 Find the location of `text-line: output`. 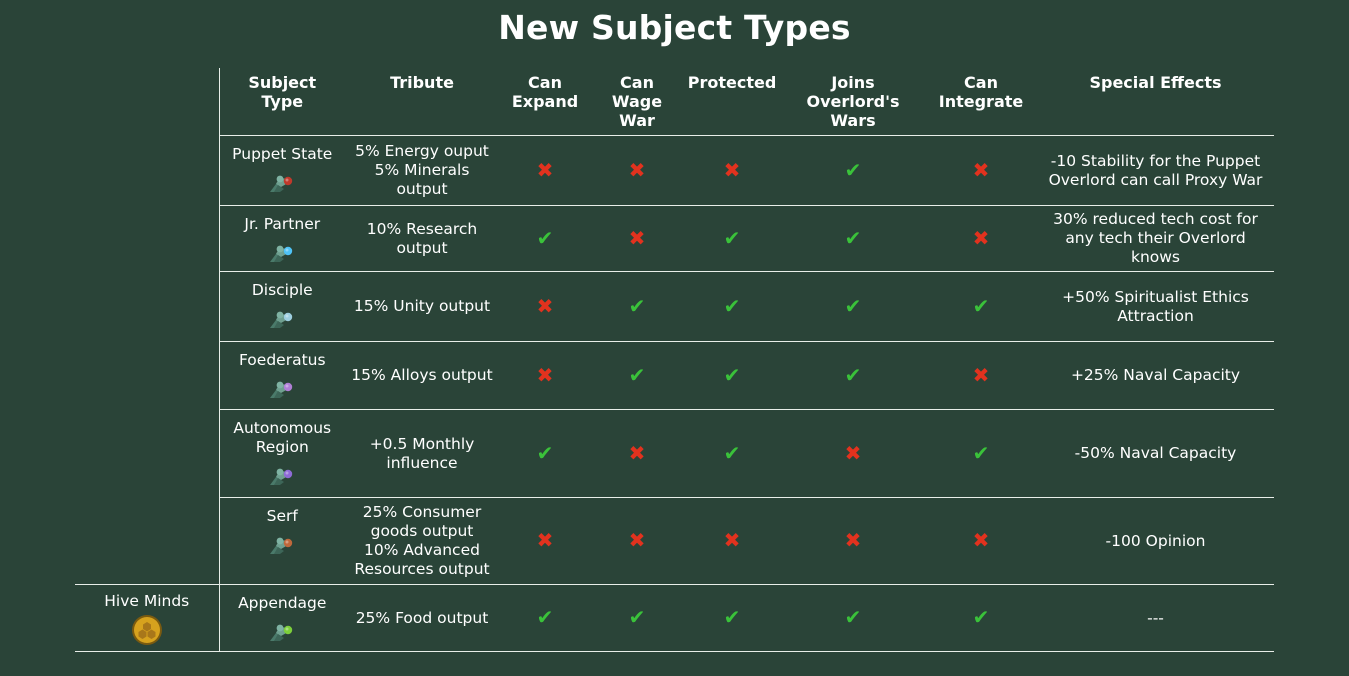

text-line: output is located at coordinates (422, 247).